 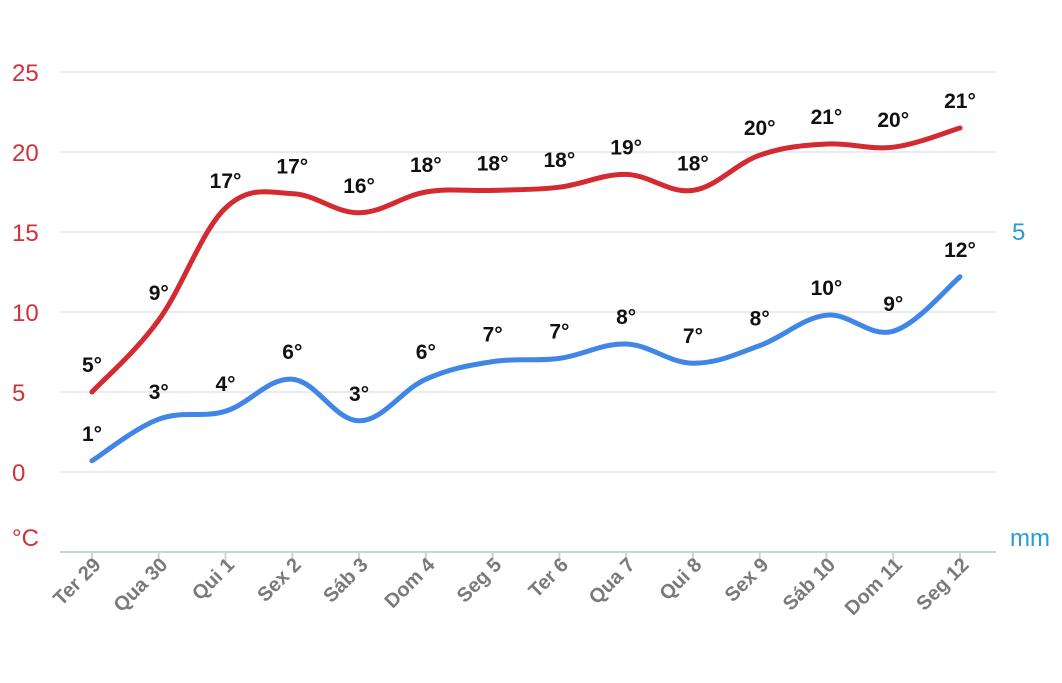 I want to click on min-temperature-label: 1°, so click(x=92, y=434).